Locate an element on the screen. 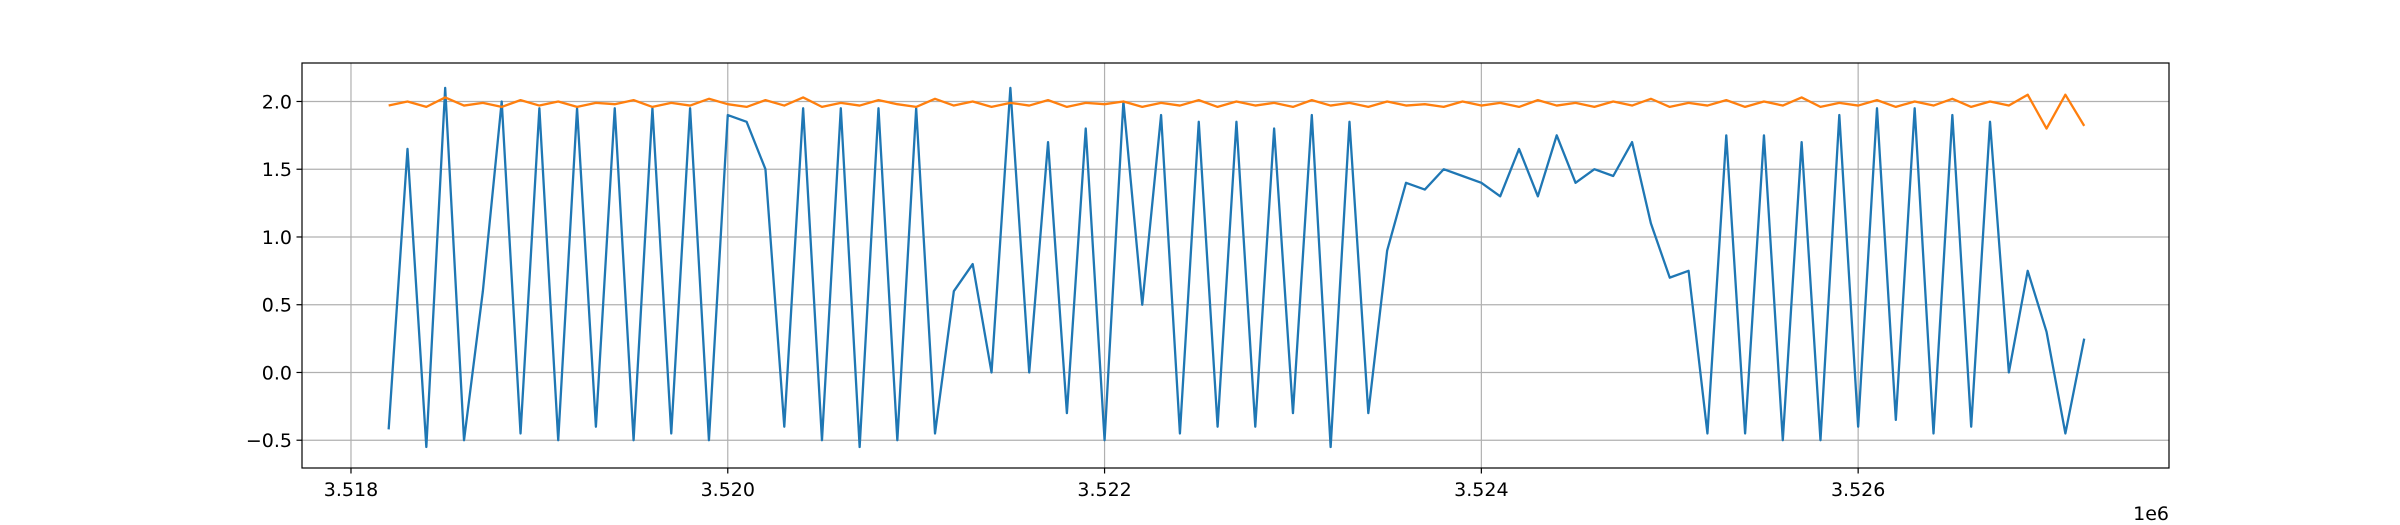  x-tick-label: 3.520 is located at coordinates (728, 490).